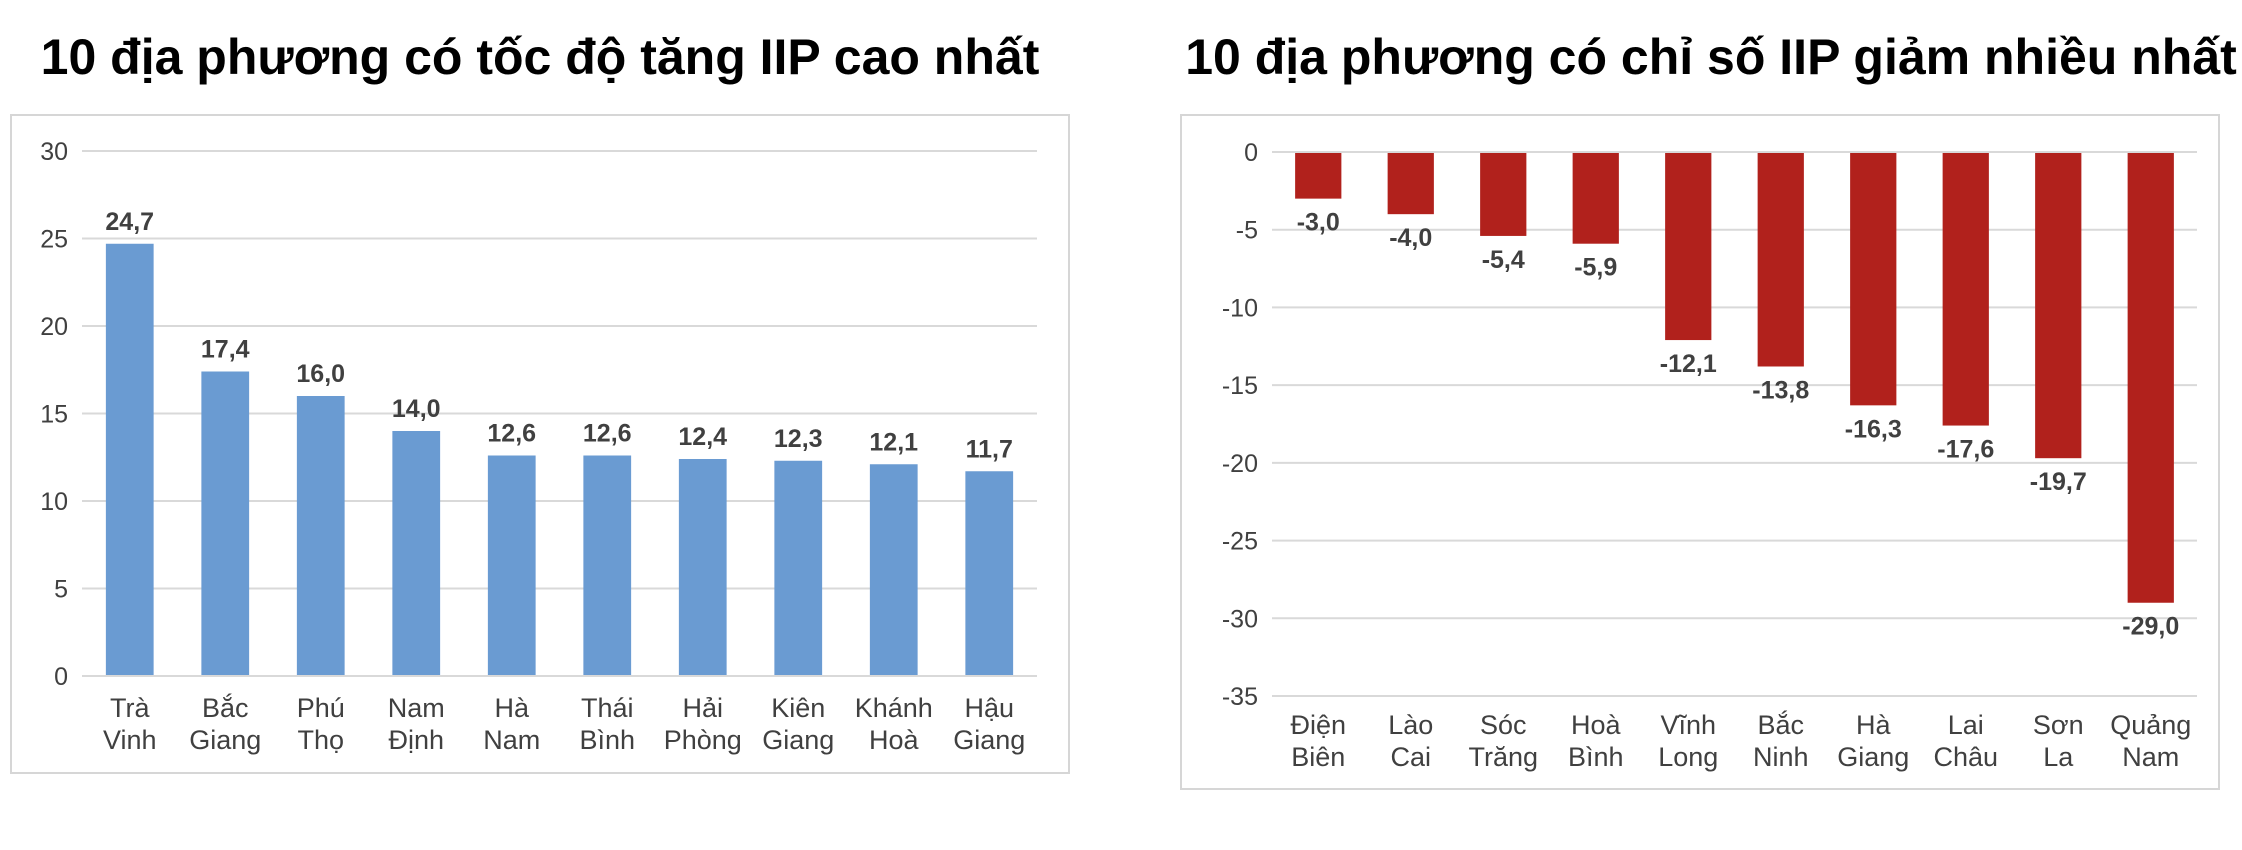  What do you see at coordinates (1240, 542) in the screenshot?
I see `y-tick-label: -25` at bounding box center [1240, 542].